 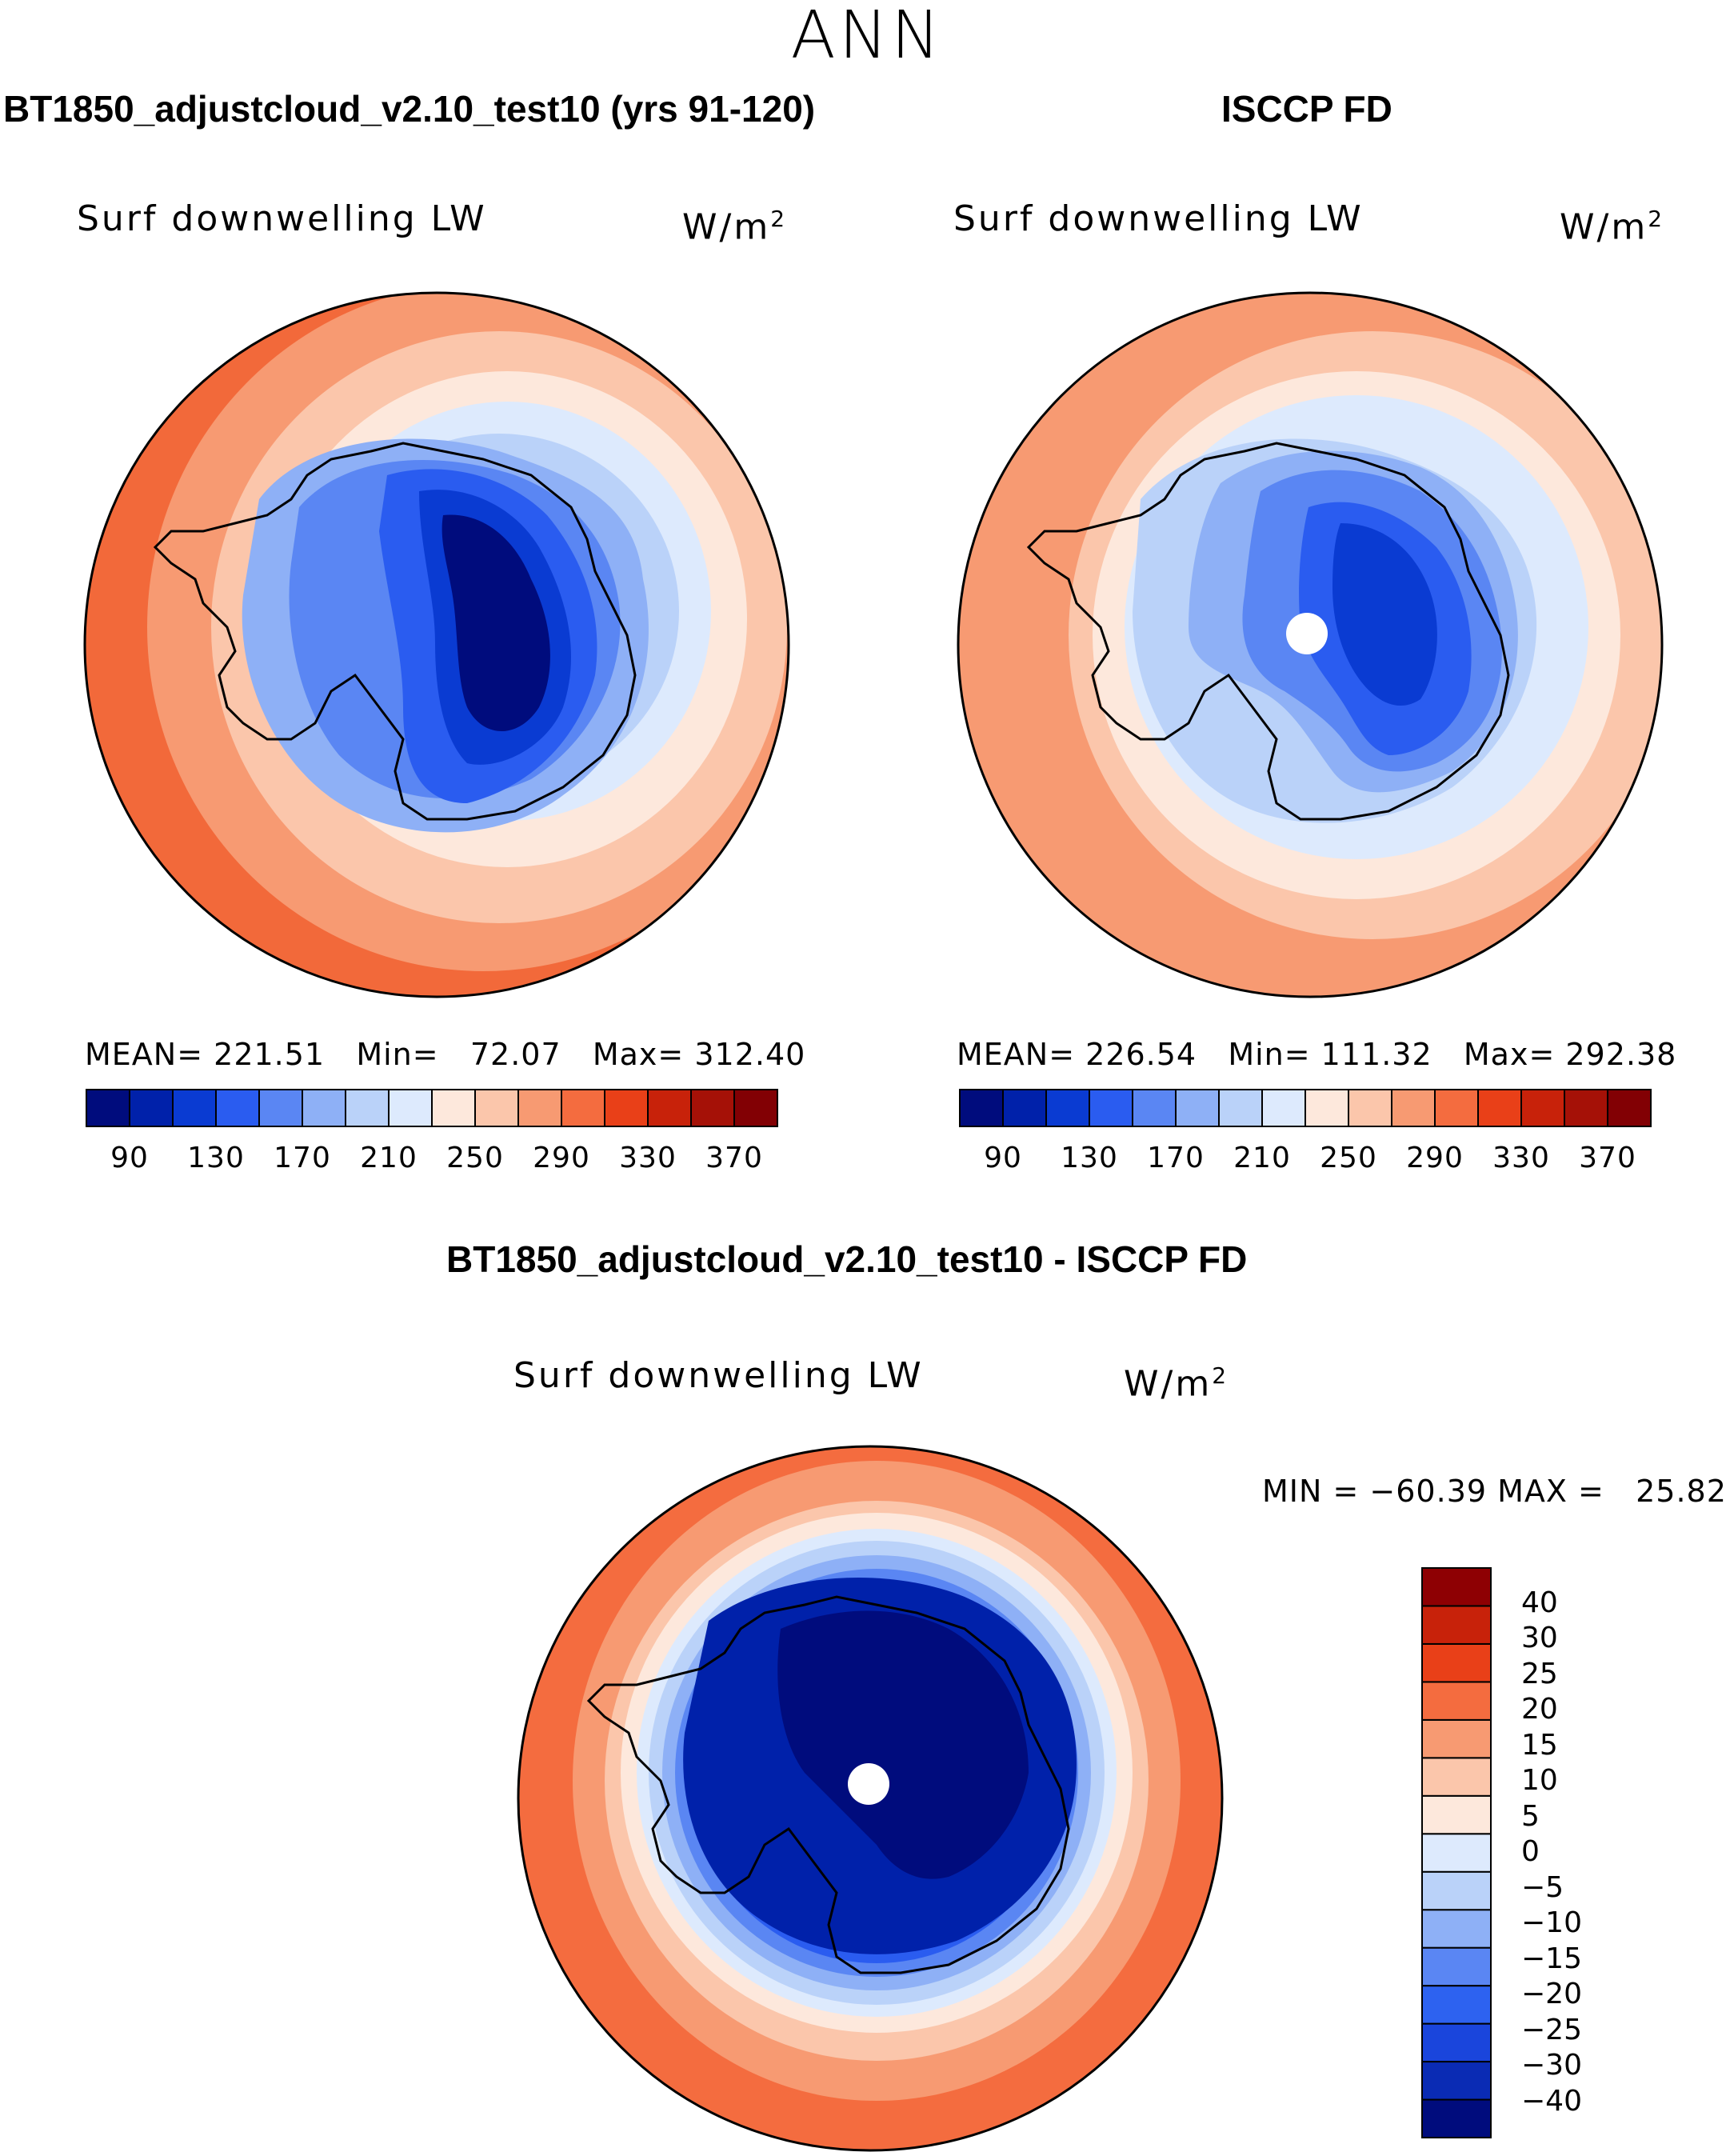 I want to click on test-map-border, so click(x=436, y=644).